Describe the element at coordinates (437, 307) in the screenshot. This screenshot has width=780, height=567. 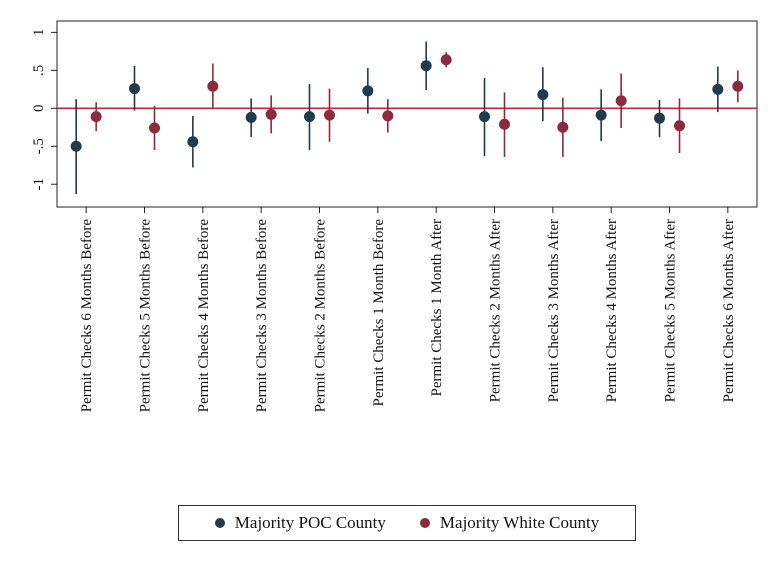
I see `x-tick-label-6: Permit Checks 1 Month After` at that location.